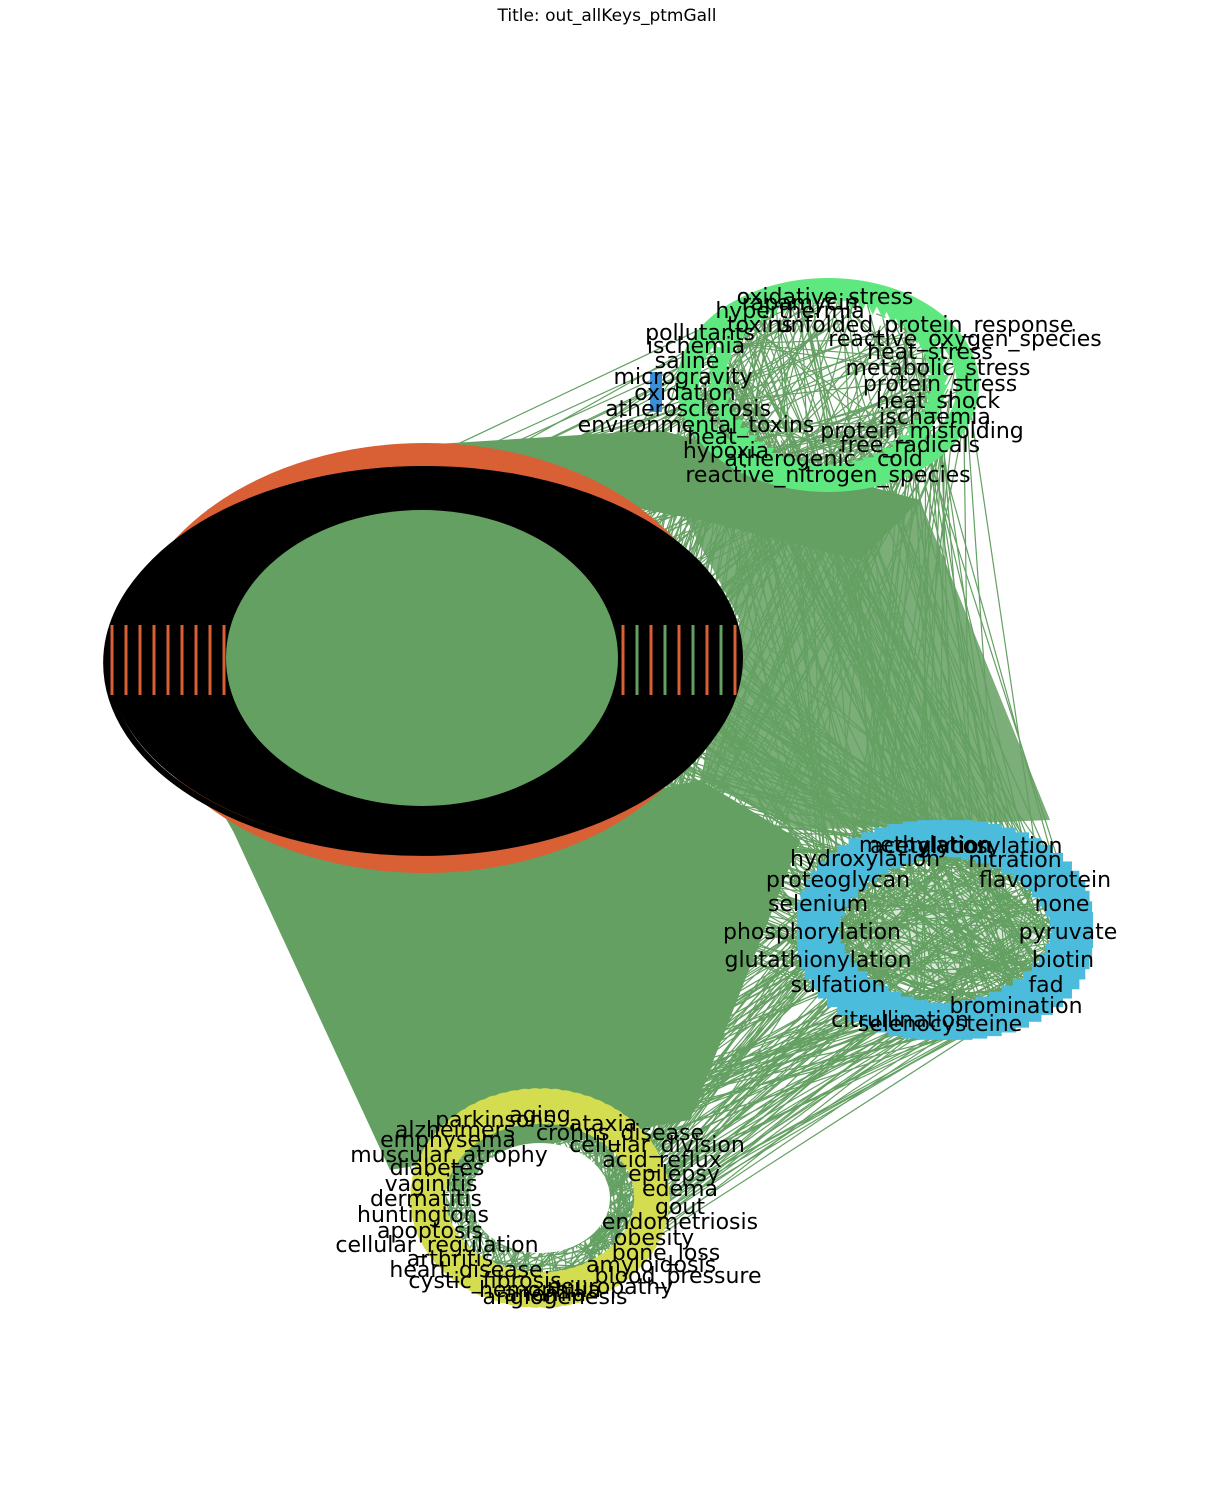  I want to click on stress-node-label: atherogenic, so click(789, 459).